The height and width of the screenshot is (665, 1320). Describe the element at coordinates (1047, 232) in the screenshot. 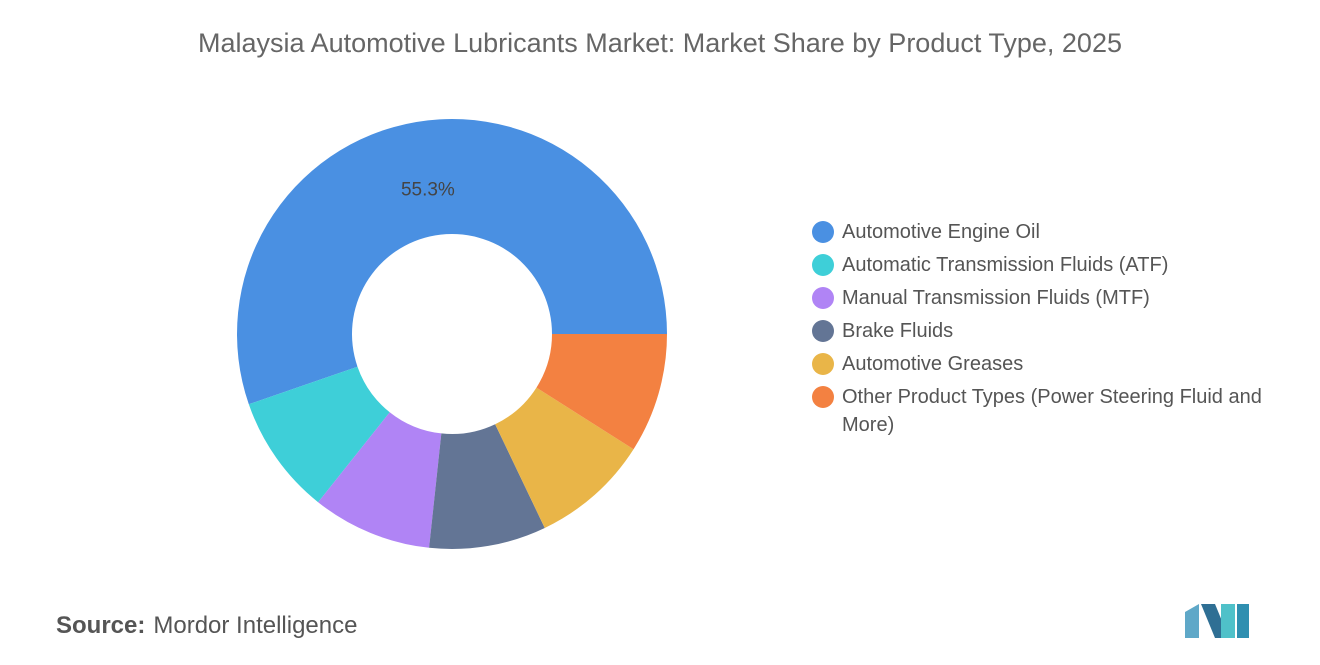

I see `legend-item: Automotive Engine Oil` at that location.